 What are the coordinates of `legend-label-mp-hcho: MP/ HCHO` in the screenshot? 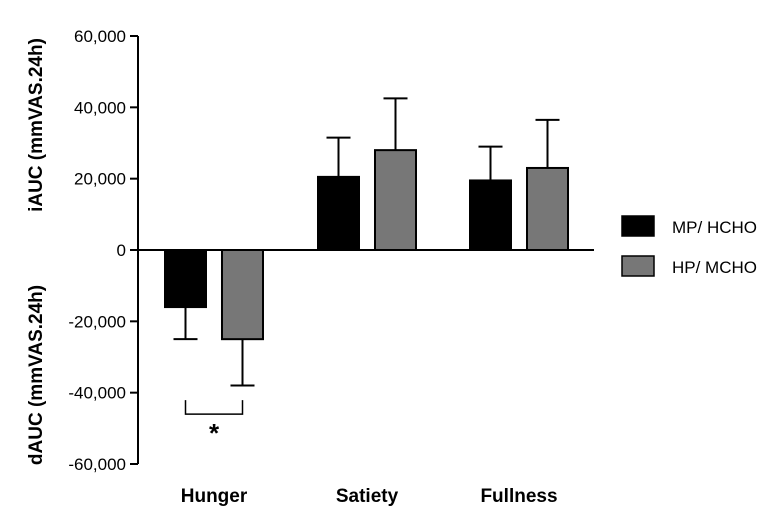 It's located at (714, 227).